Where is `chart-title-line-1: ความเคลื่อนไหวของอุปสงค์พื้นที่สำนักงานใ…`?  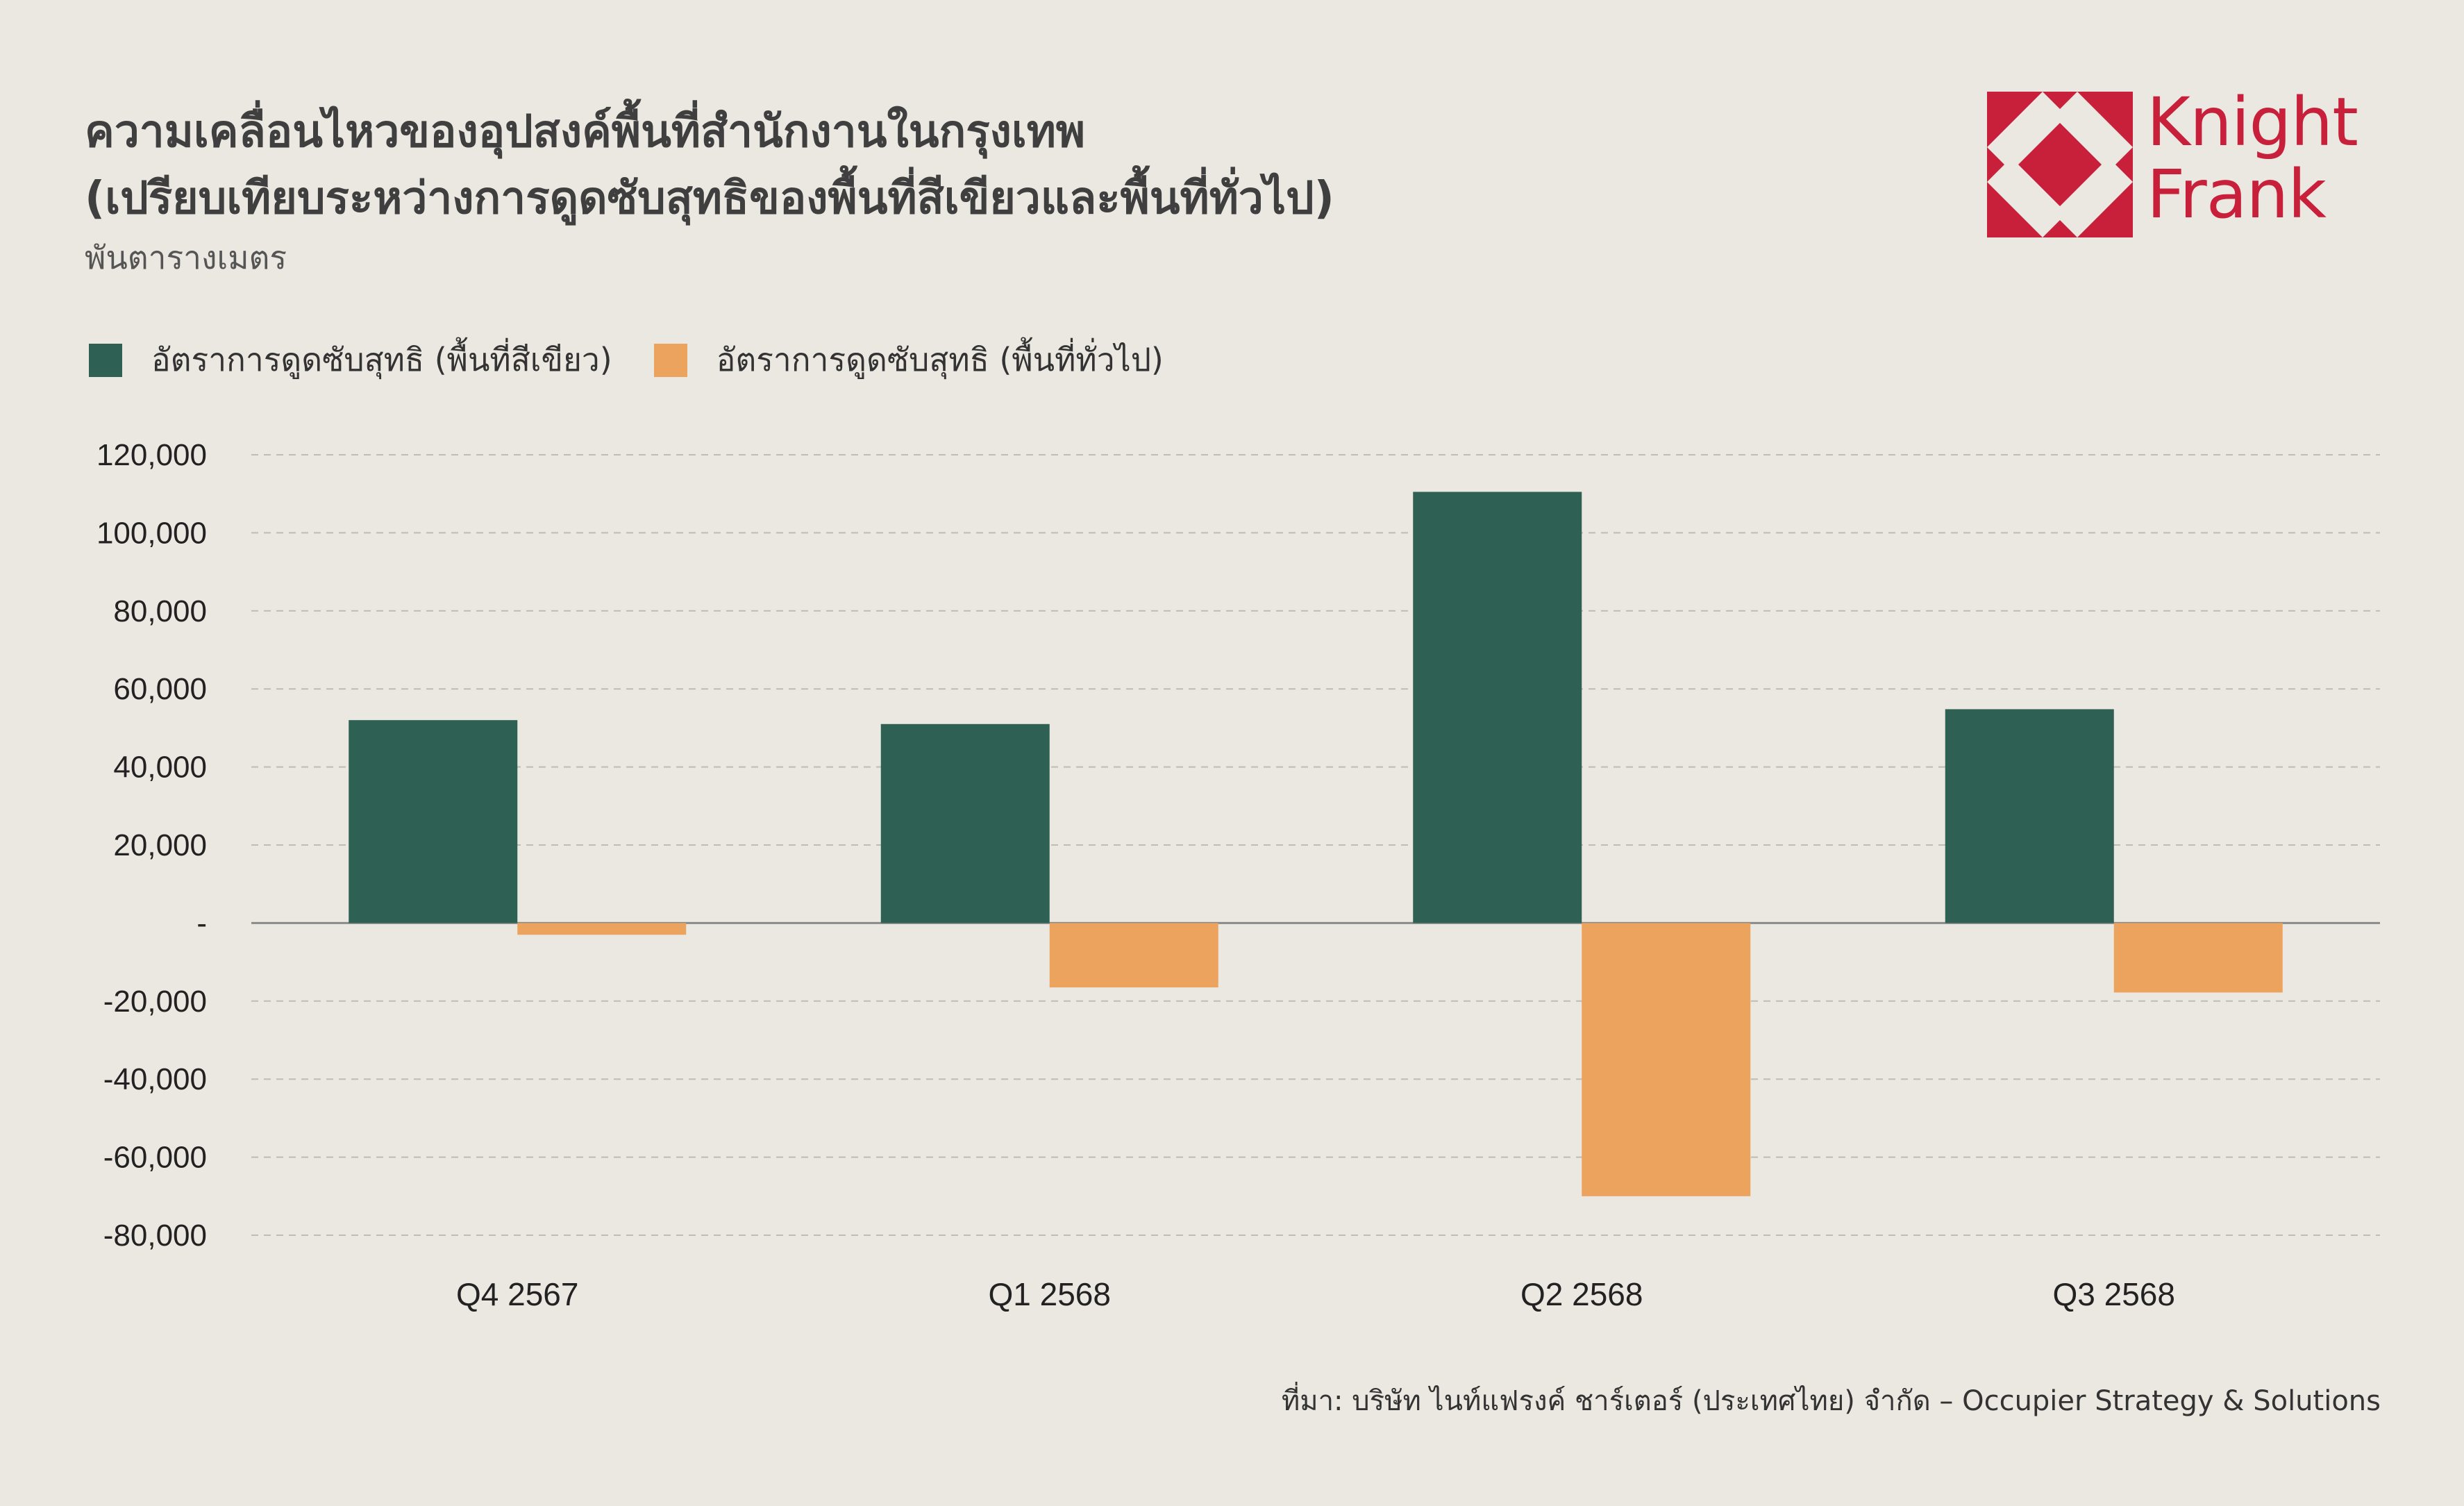
chart-title-line-1: ความเคลื่อนไหวของอุปสงค์พื้นที่สำนักงานใ… is located at coordinates (586, 132).